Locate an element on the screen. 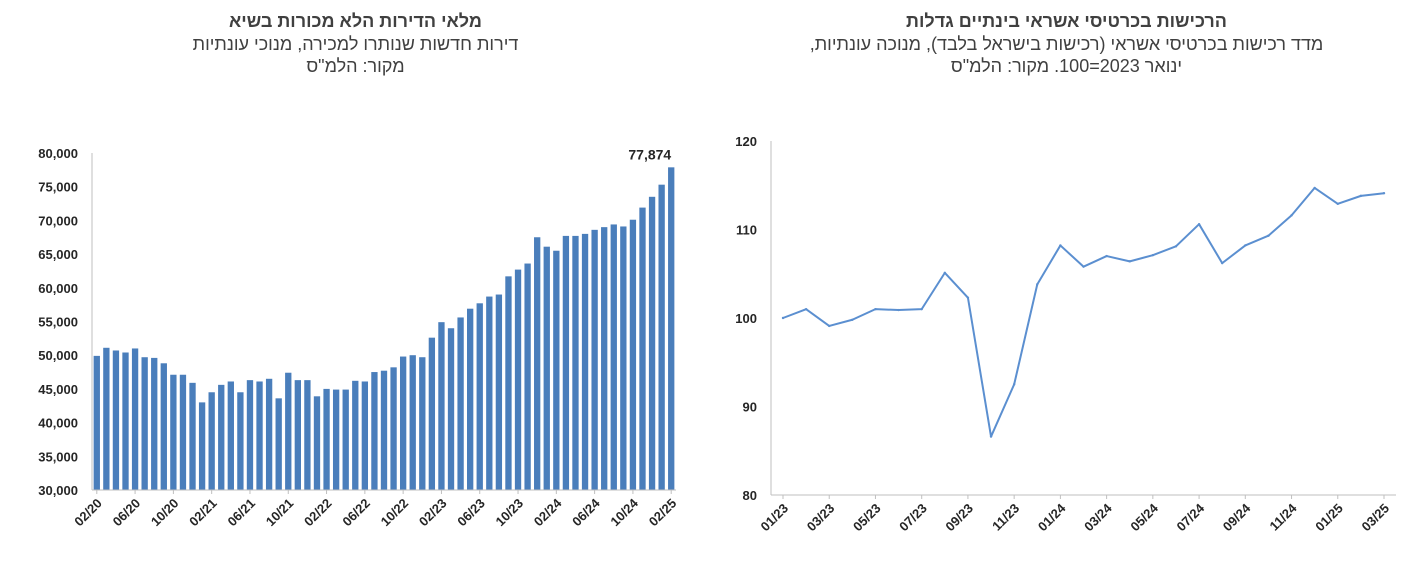  x-tick-label: 06/21 is located at coordinates (241, 513).